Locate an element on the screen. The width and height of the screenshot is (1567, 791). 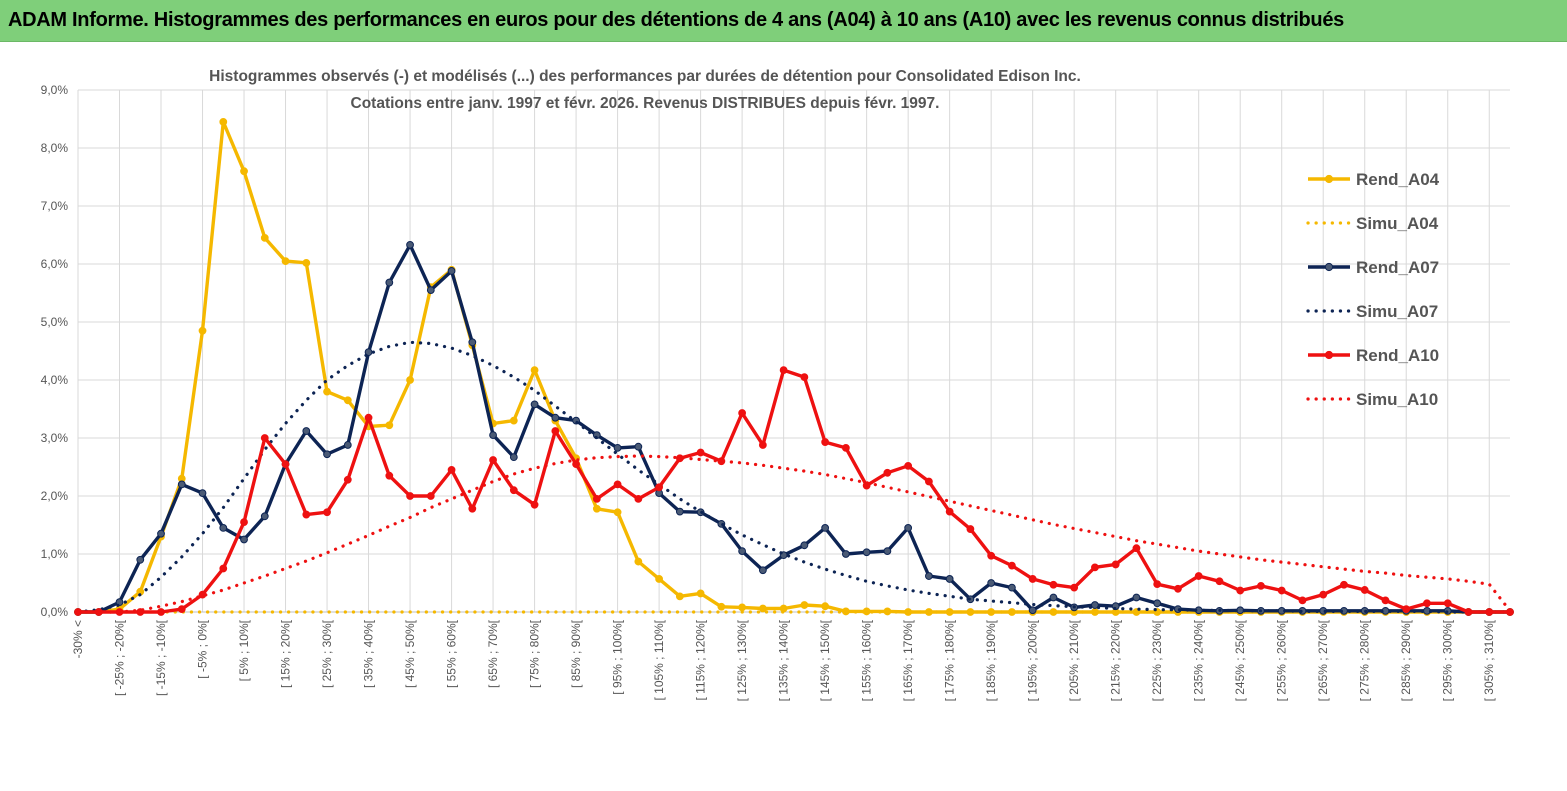
x-tick-label: [ 15% ; 20%[ is located at coordinates (286, 653).